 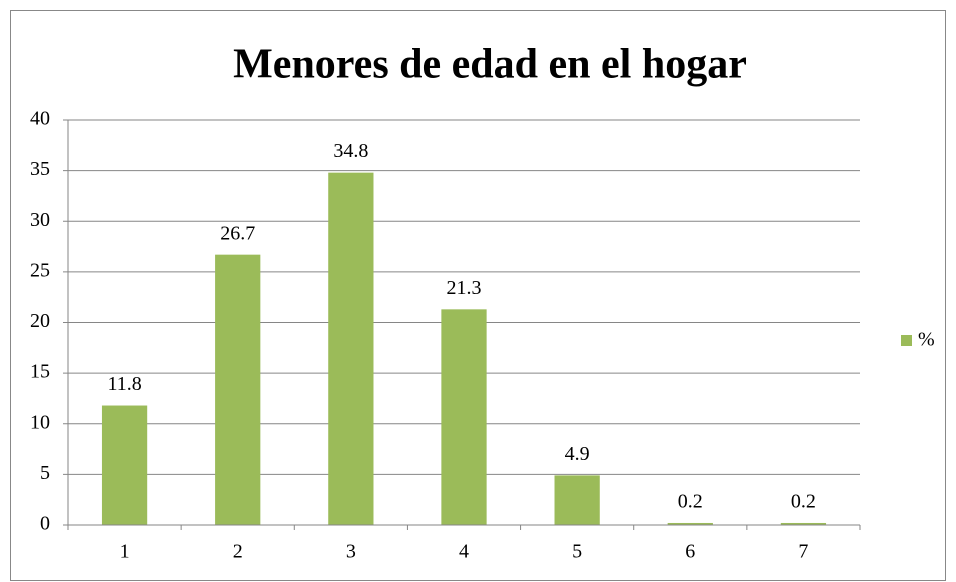 I want to click on legend-label: %, so click(x=926, y=340).